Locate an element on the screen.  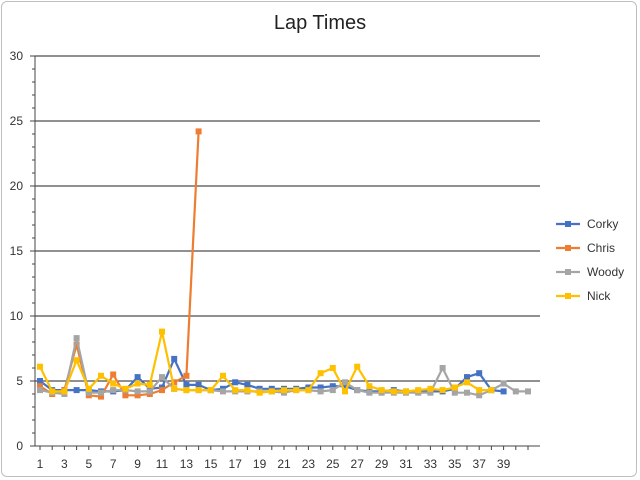
x-tick-label: 31 is located at coordinates (406, 464).